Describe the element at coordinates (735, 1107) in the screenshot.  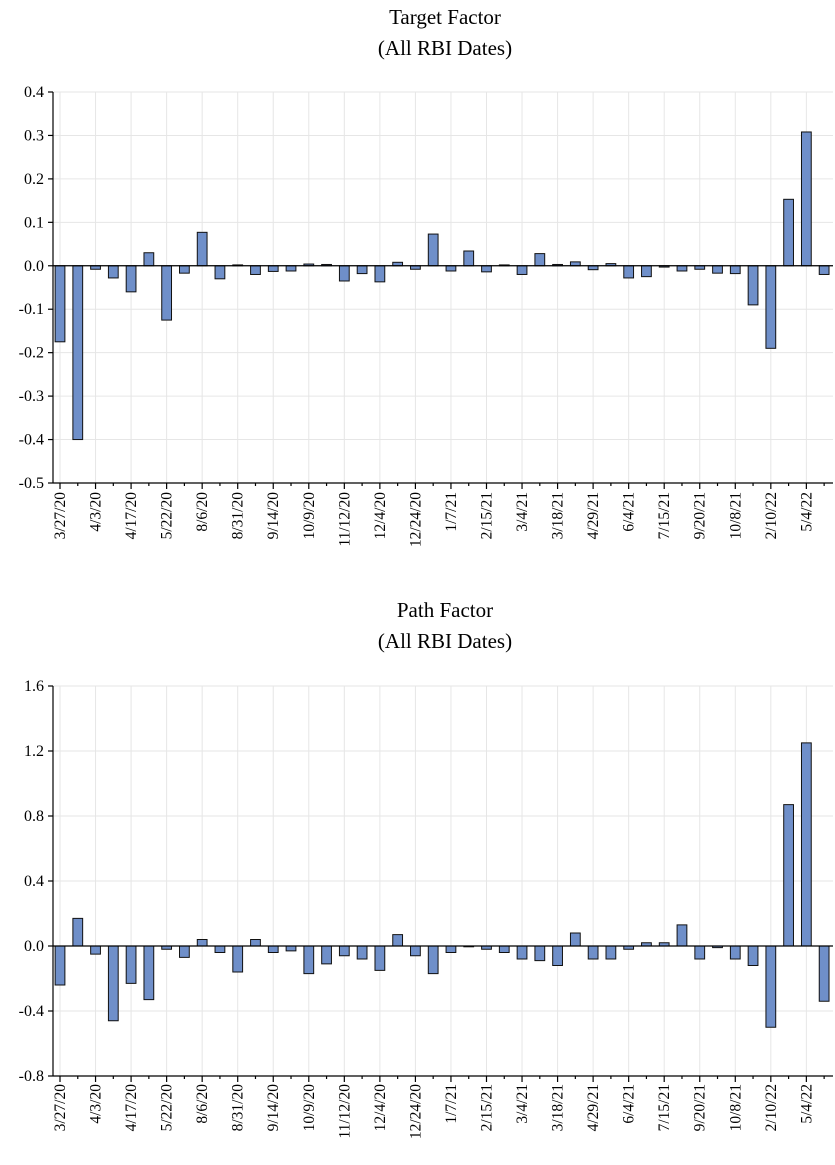
I see `x-tick-label: 10/8/21` at that location.